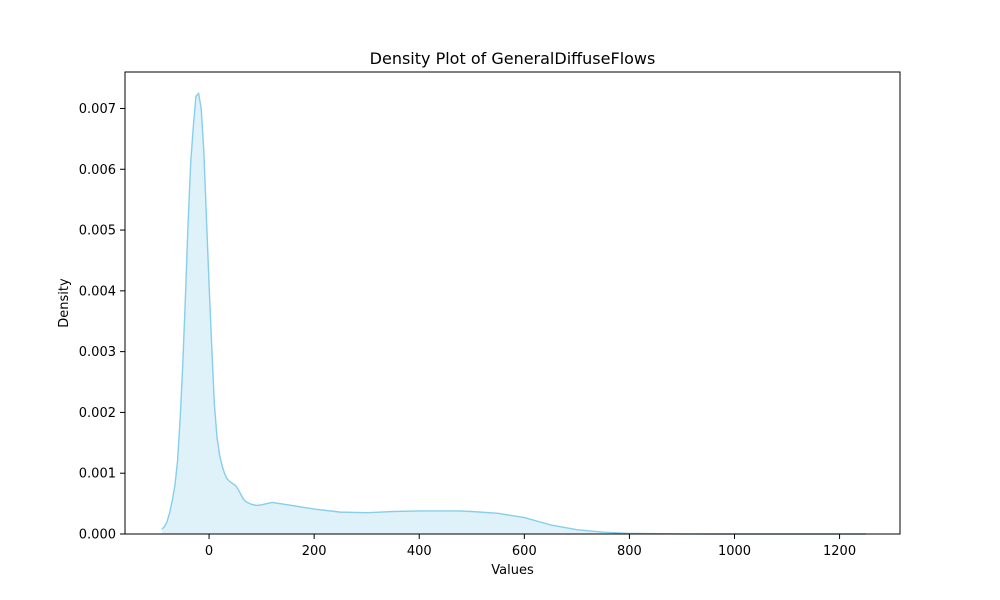  What do you see at coordinates (97, 291) in the screenshot?
I see `y-tick-label: 0.004` at bounding box center [97, 291].